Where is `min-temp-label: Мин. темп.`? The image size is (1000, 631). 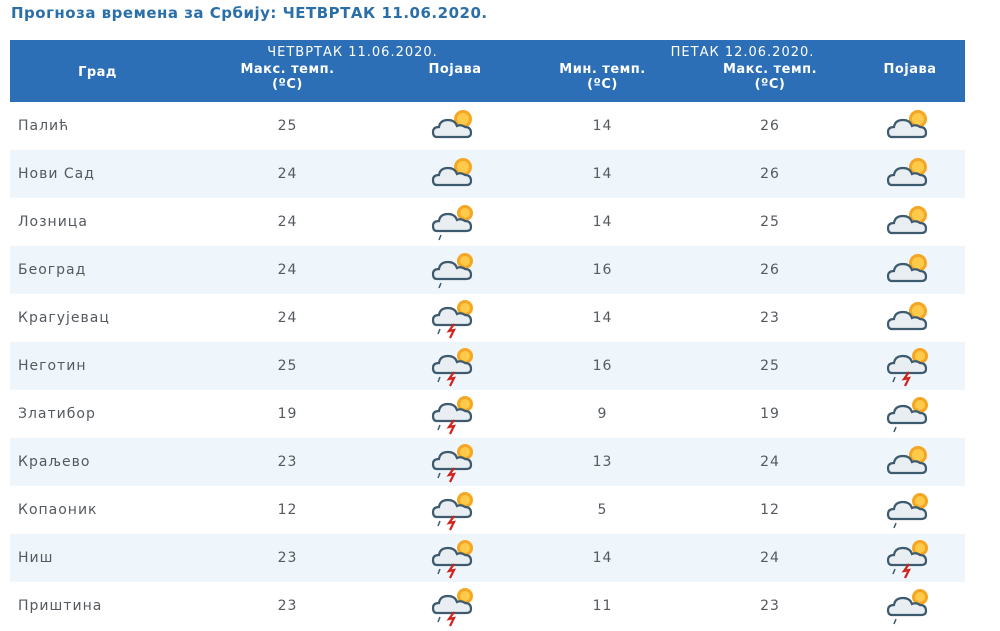
min-temp-label: Мин. темп. is located at coordinates (602, 69).